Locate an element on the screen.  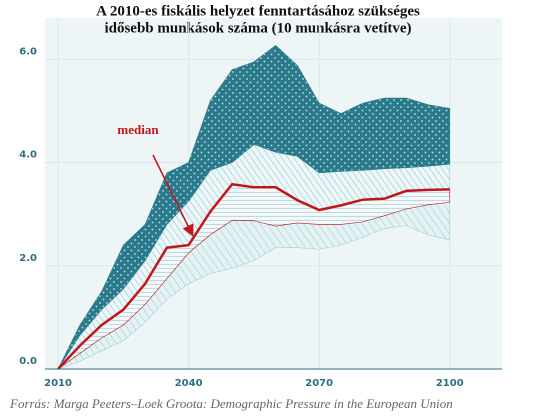
x-tick-label: 2100 is located at coordinates (450, 383).